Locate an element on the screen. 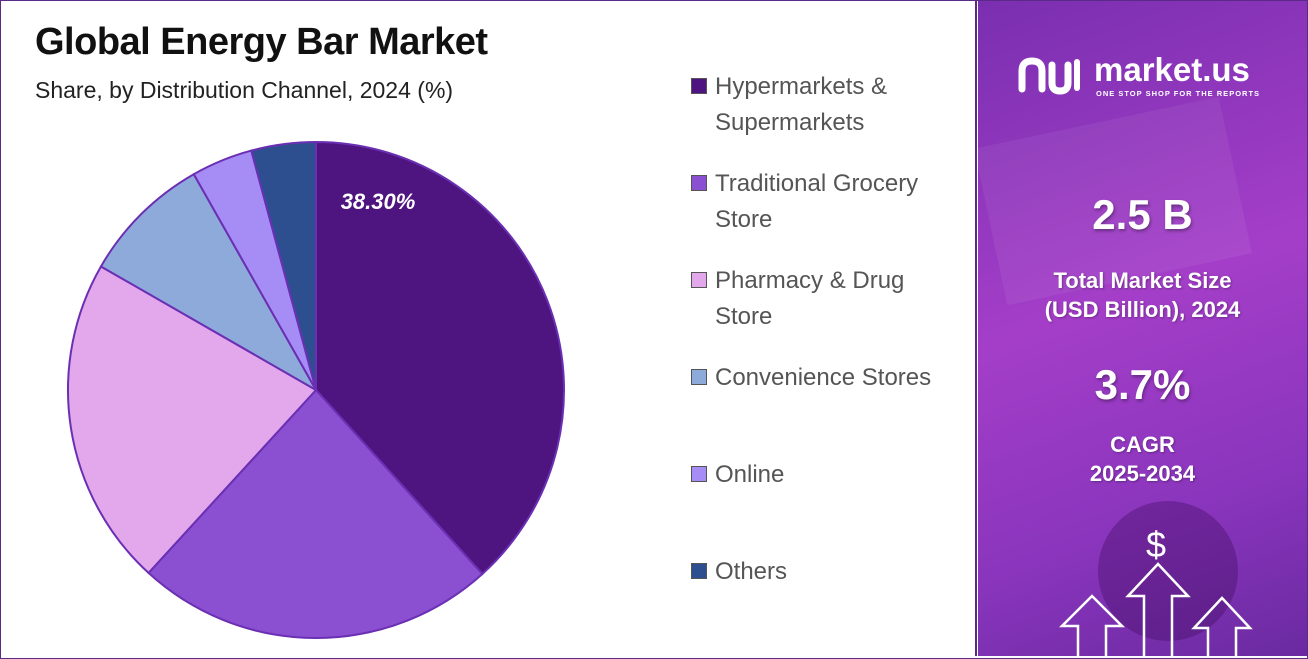 Image resolution: width=1308 pixels, height=659 pixels. chart-title: Global Energy Bar Market is located at coordinates (261, 42).